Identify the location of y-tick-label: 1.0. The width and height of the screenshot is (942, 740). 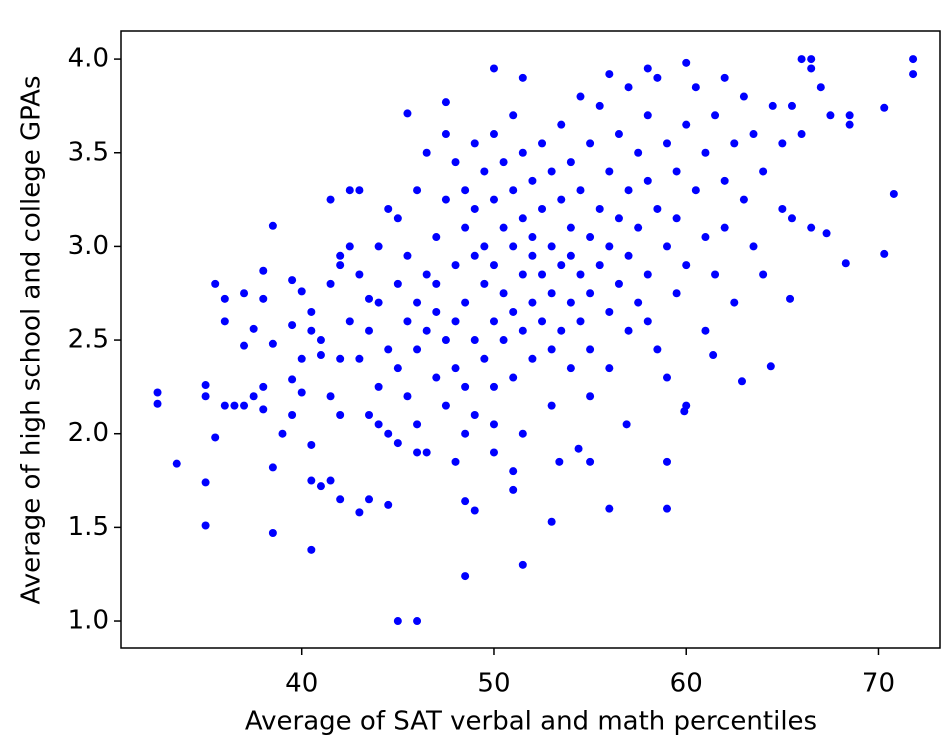
(88, 621).